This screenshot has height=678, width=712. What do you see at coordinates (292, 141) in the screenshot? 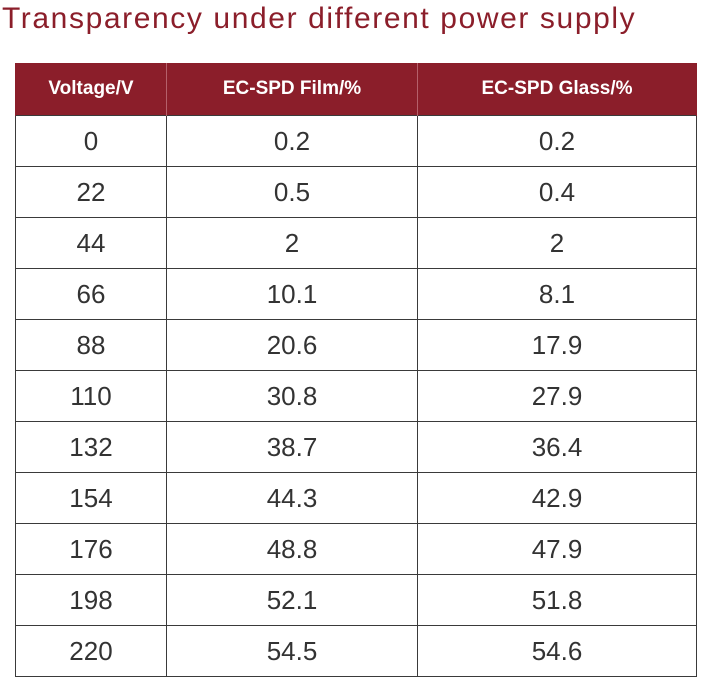
I see `cell-film: 0.2` at bounding box center [292, 141].